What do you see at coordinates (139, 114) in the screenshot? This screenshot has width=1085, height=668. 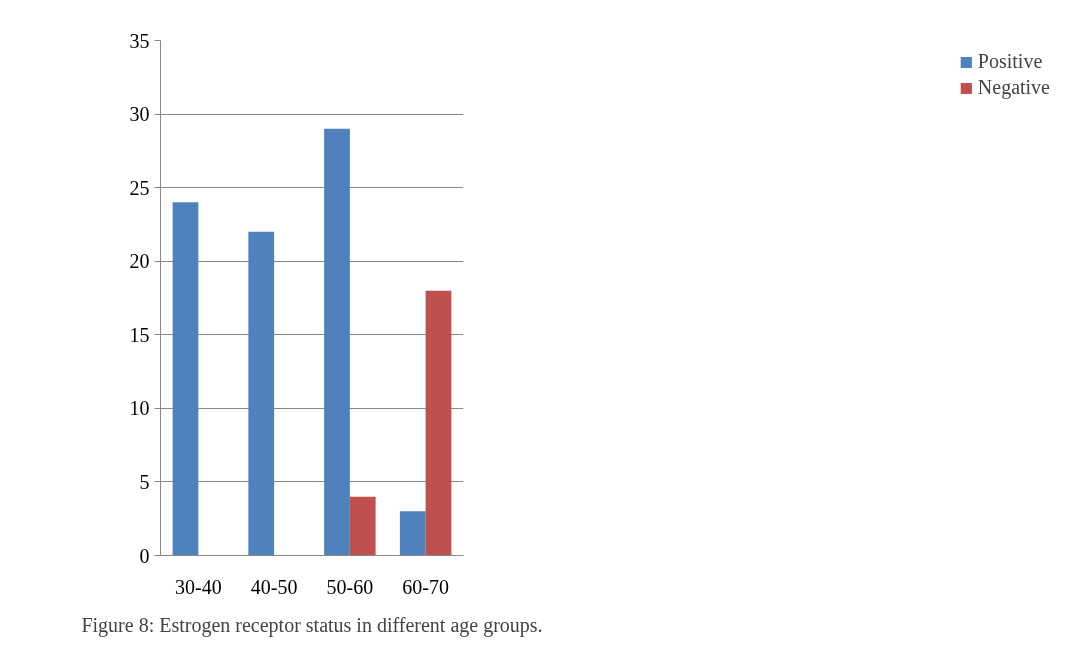 I see `y-tick-label: 30` at bounding box center [139, 114].